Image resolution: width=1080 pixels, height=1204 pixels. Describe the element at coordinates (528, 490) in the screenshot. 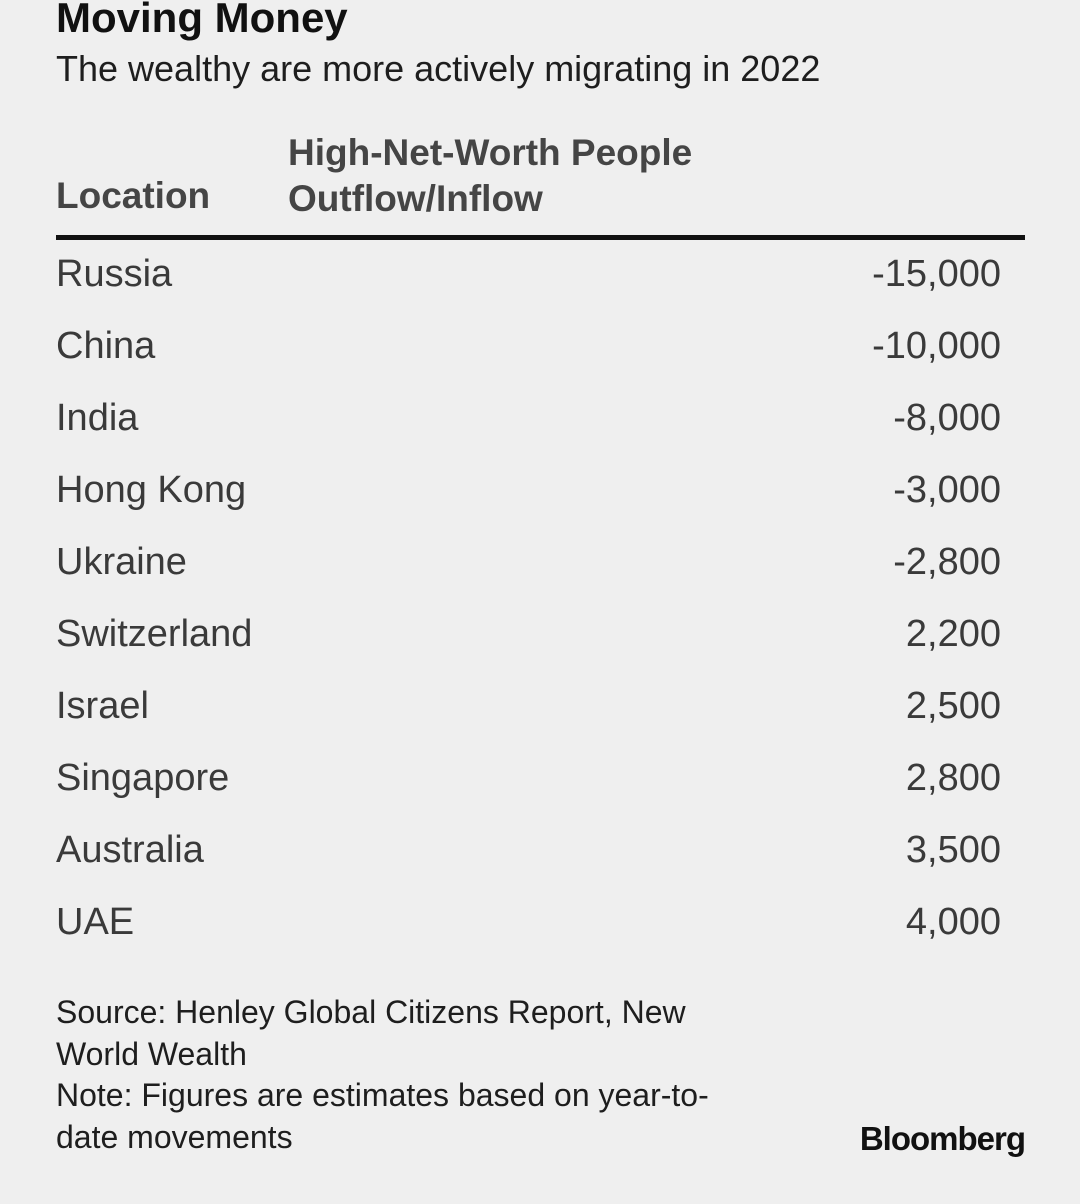

I see `table-row: Hong Kong -3,000` at that location.